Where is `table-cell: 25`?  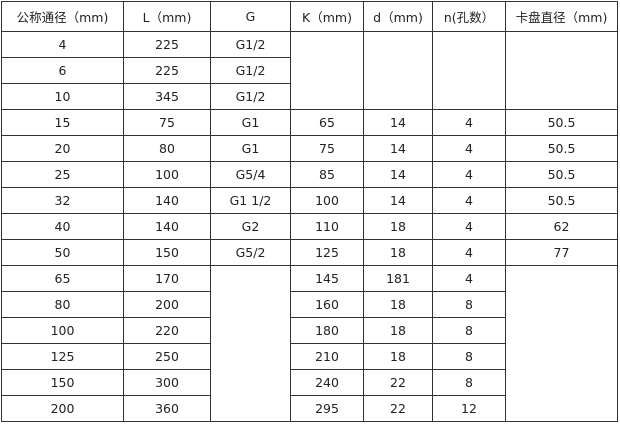
table-cell: 25 is located at coordinates (62, 174).